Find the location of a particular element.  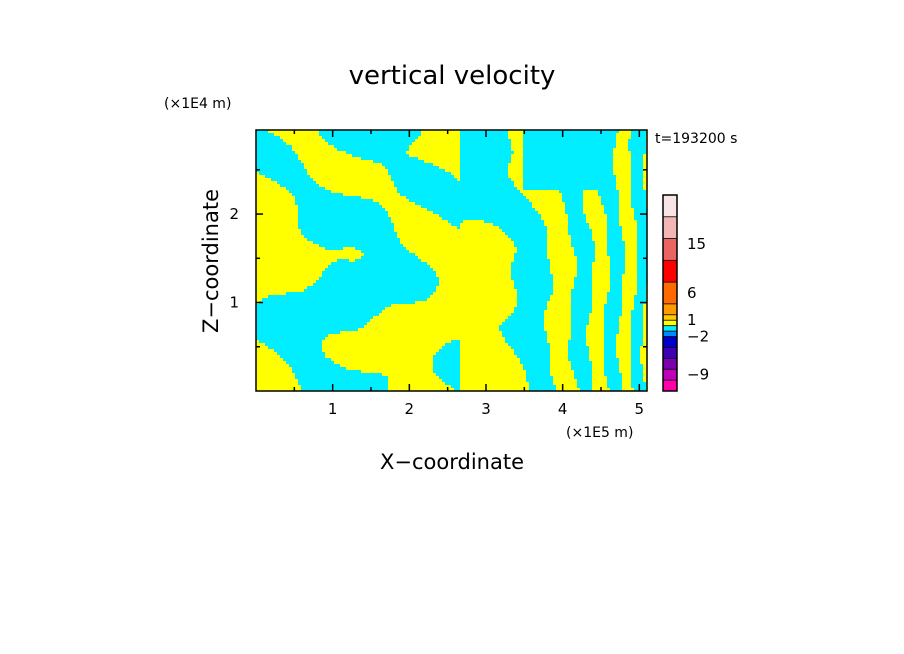

x-axis-label: X−coordinate is located at coordinates (452, 462).